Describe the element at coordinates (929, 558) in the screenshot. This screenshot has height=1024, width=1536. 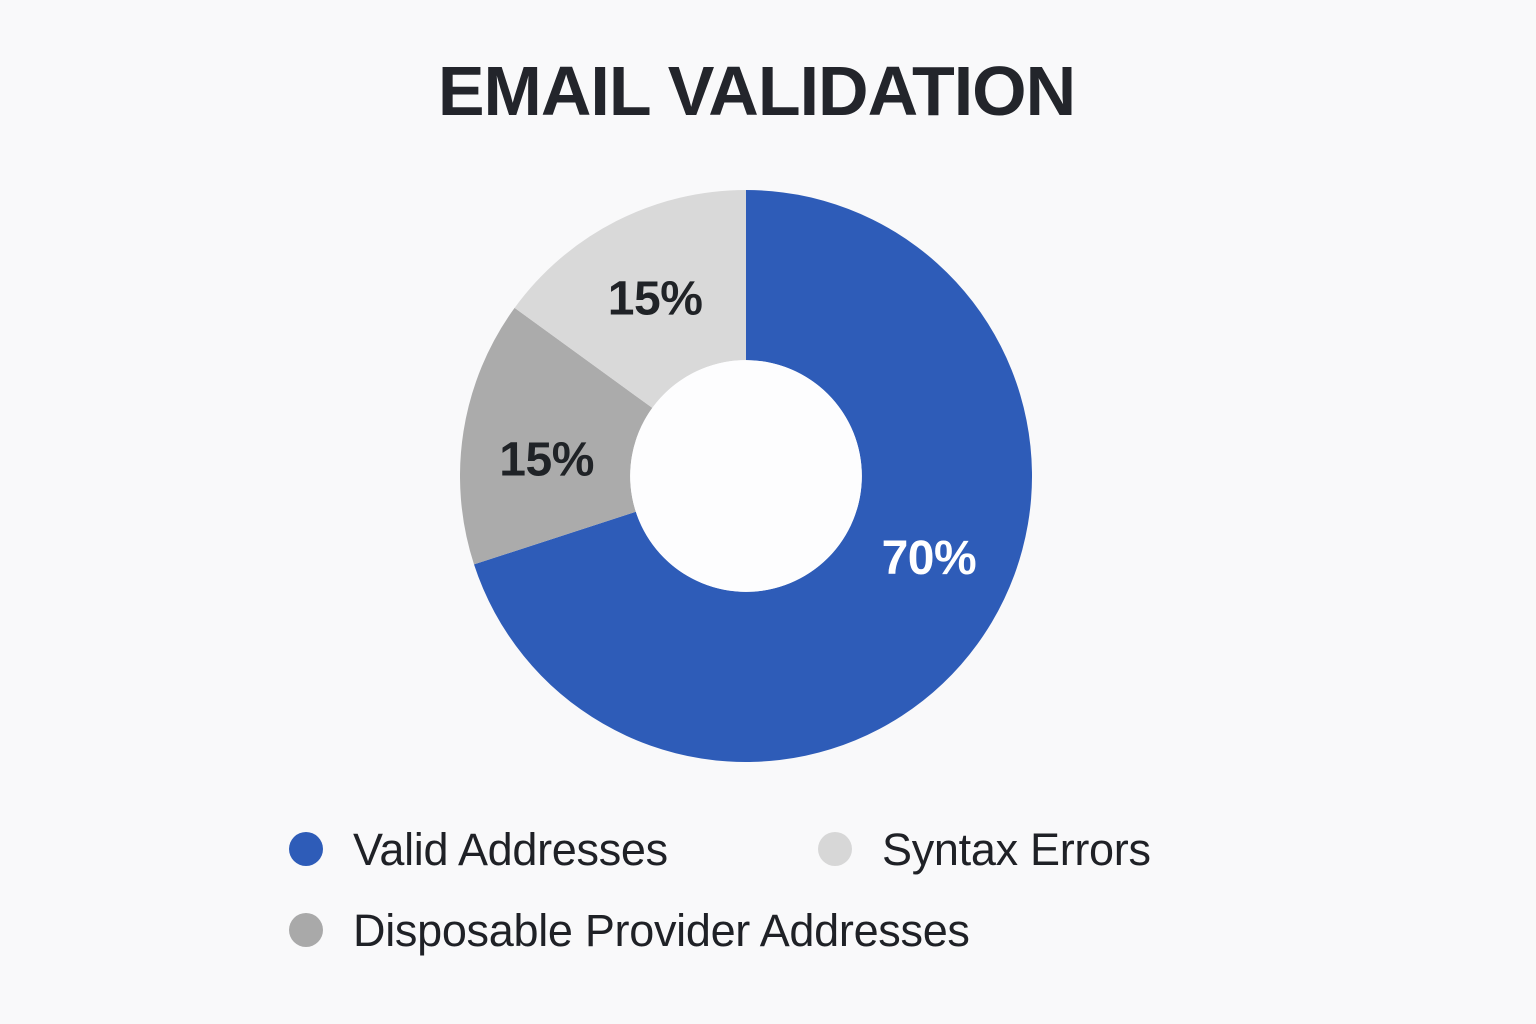
I see `slice-label-valid-addresses: 70%` at that location.